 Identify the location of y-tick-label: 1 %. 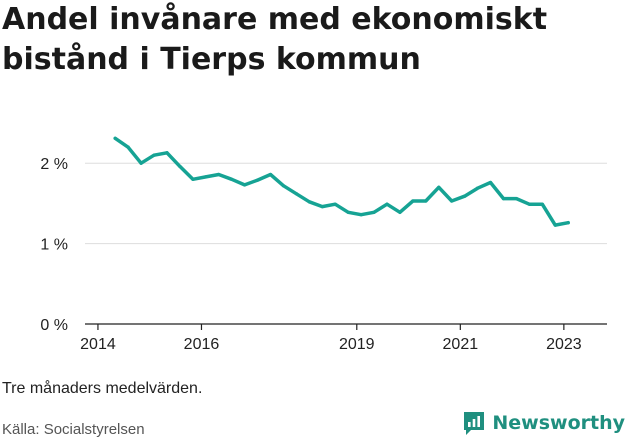
(54, 245).